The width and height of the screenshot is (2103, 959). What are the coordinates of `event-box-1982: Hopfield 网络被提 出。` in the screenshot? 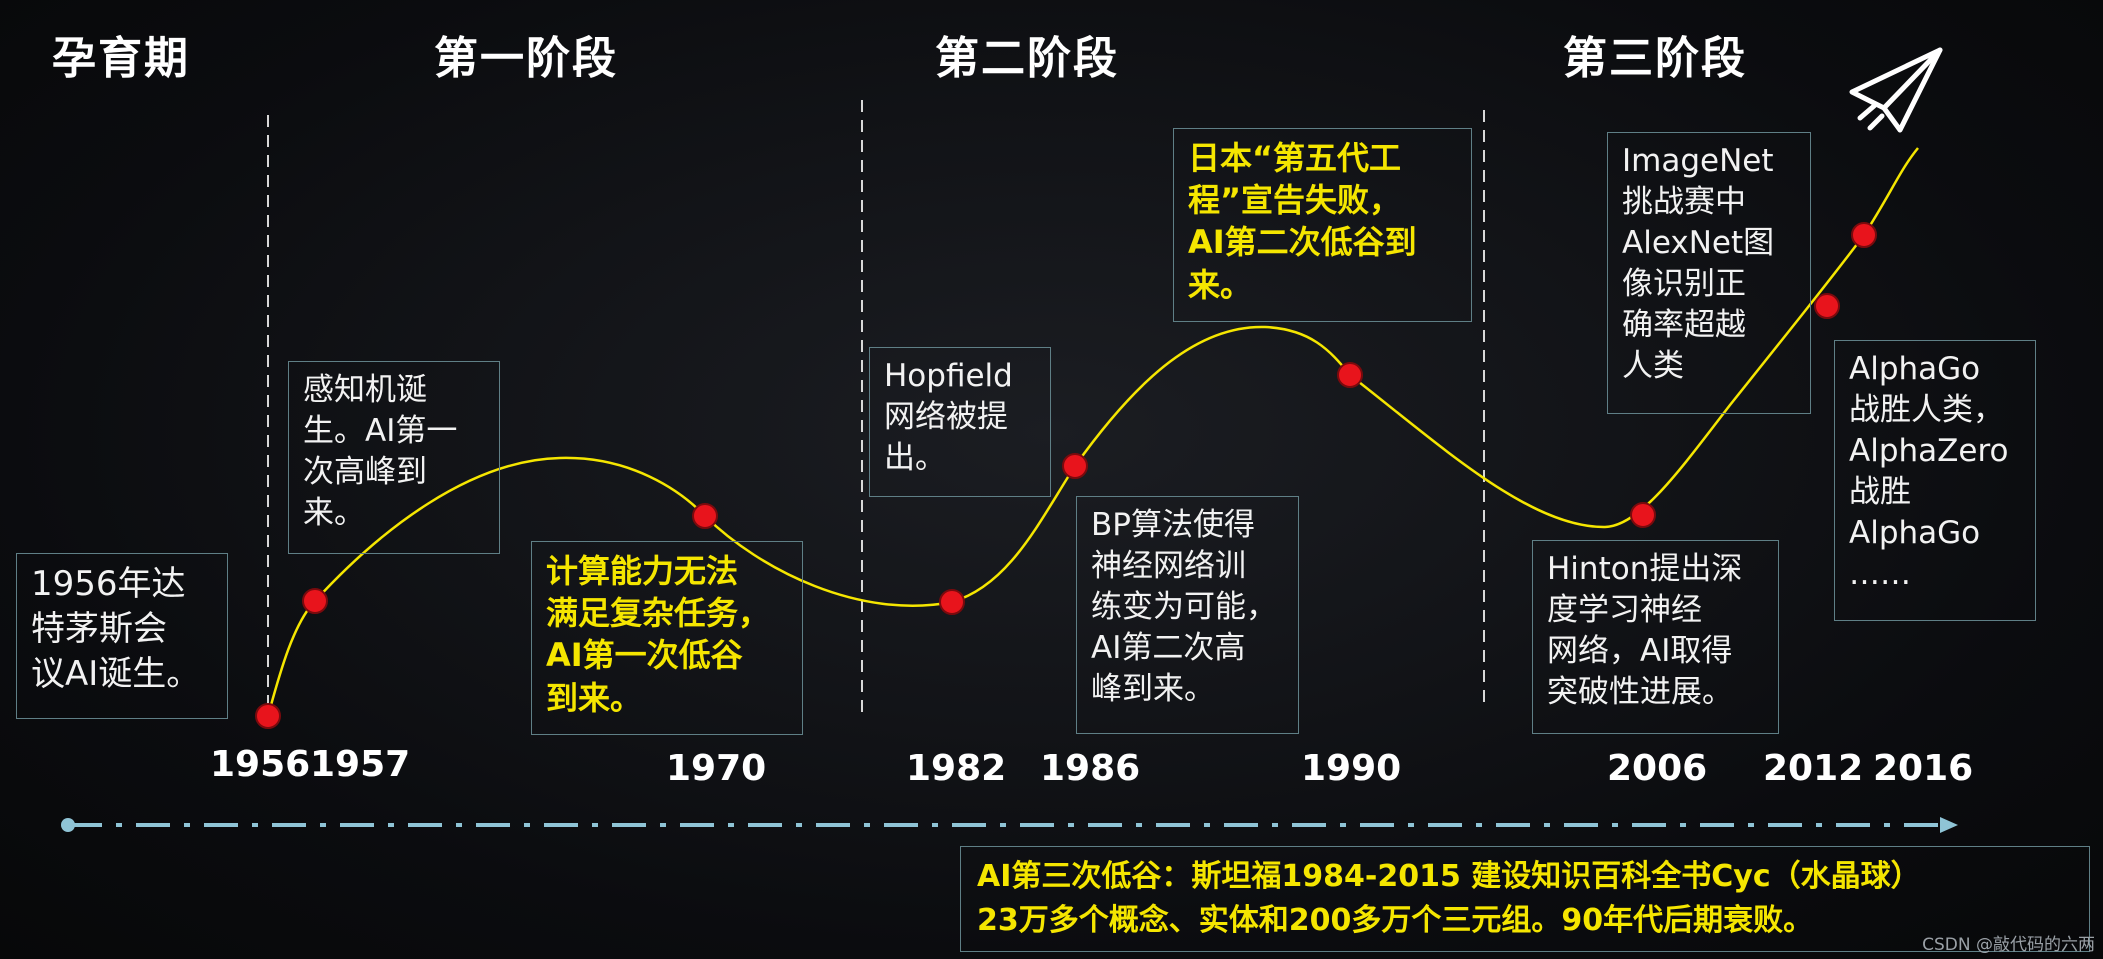 It's located at (960, 422).